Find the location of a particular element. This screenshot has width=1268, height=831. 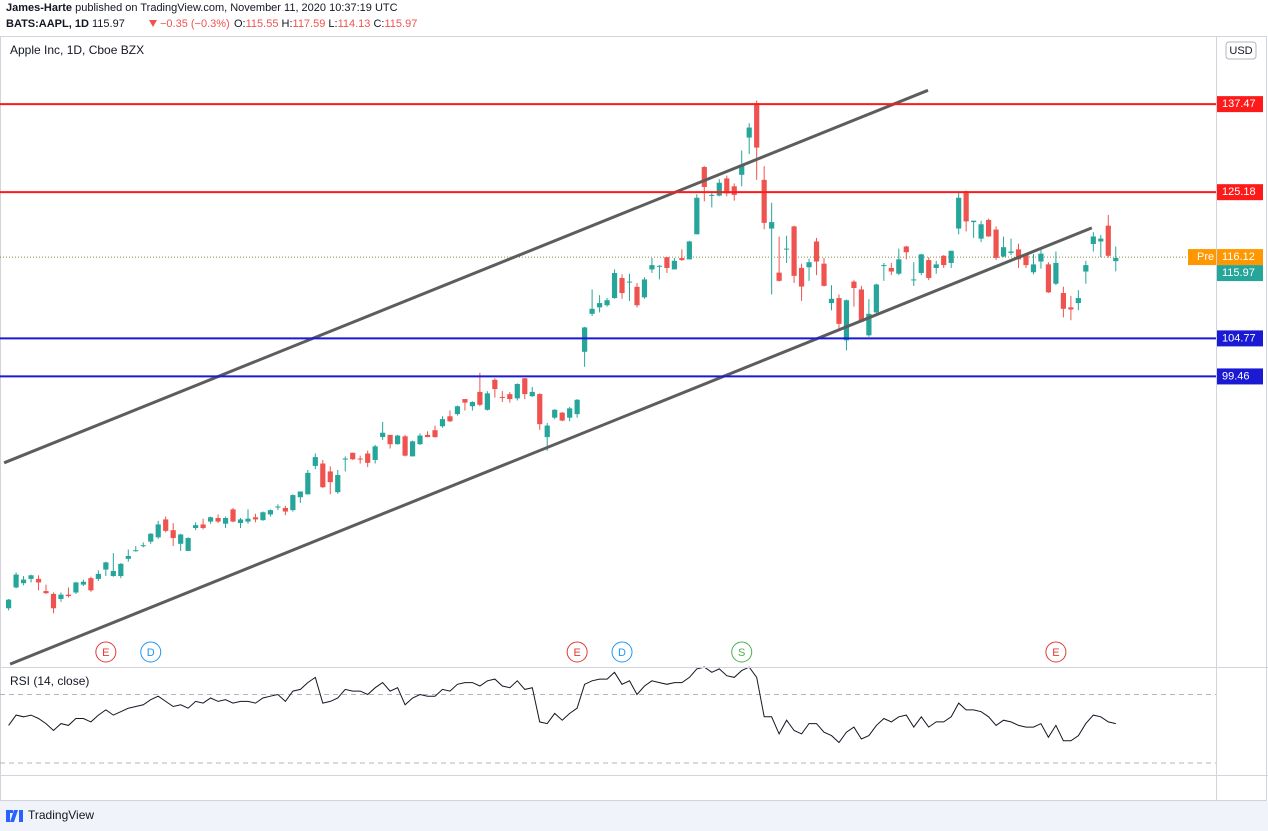

ohlc: O:115.55 H:117.59 L:114.13 C:115.97 is located at coordinates (325, 24).